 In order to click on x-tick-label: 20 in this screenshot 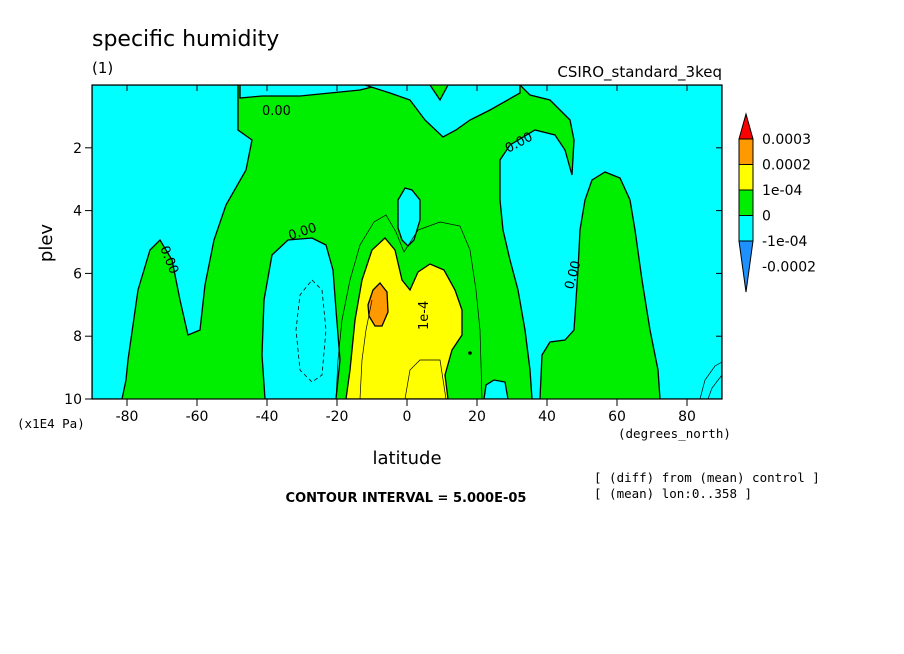, I will do `click(477, 417)`.